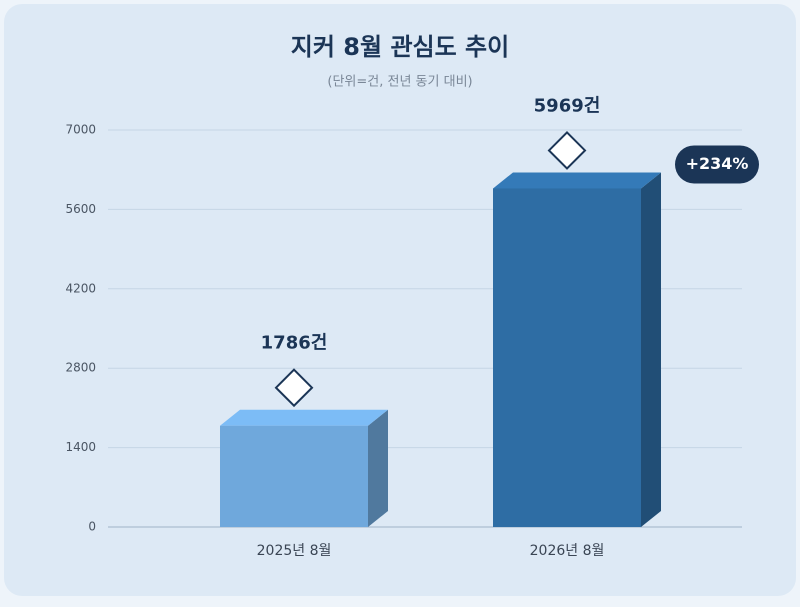 This screenshot has height=607, width=800. Describe the element at coordinates (80, 130) in the screenshot. I see `y-tick-label: 7000` at that location.